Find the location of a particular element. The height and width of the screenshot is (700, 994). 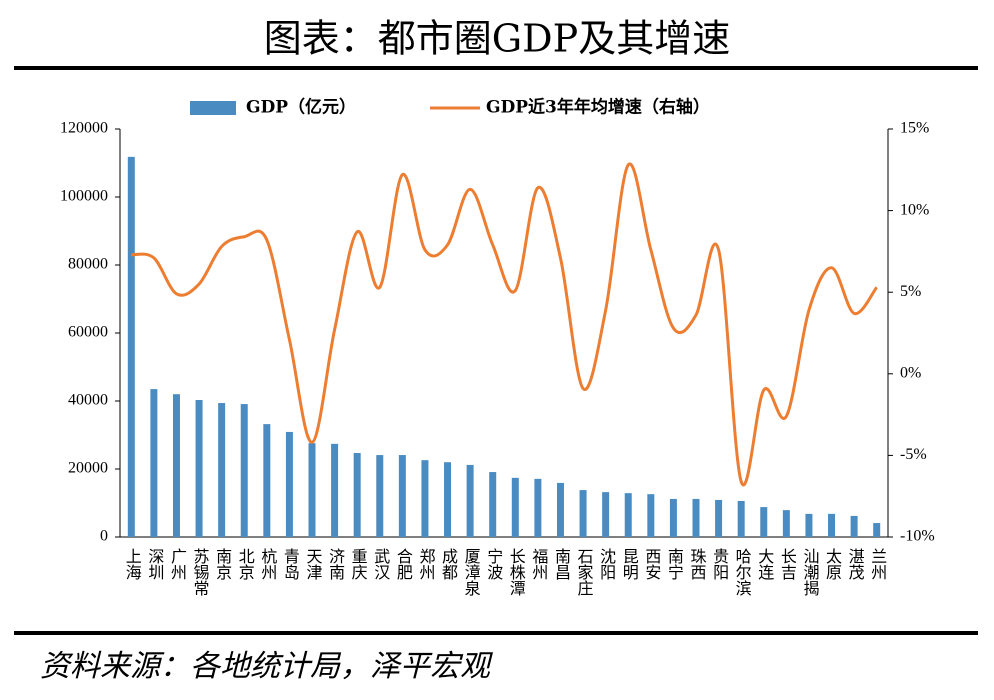

x-tick-label: 兰州 is located at coordinates (877, 564).